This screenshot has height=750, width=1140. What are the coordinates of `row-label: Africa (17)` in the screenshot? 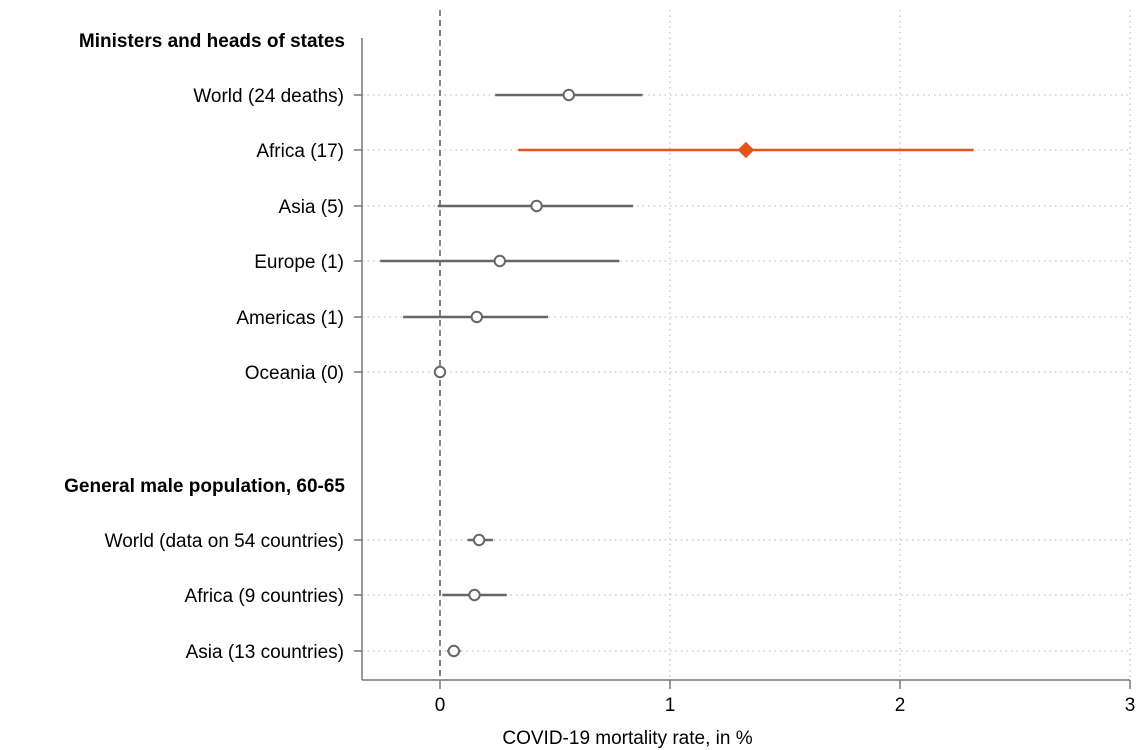 It's located at (300, 151).